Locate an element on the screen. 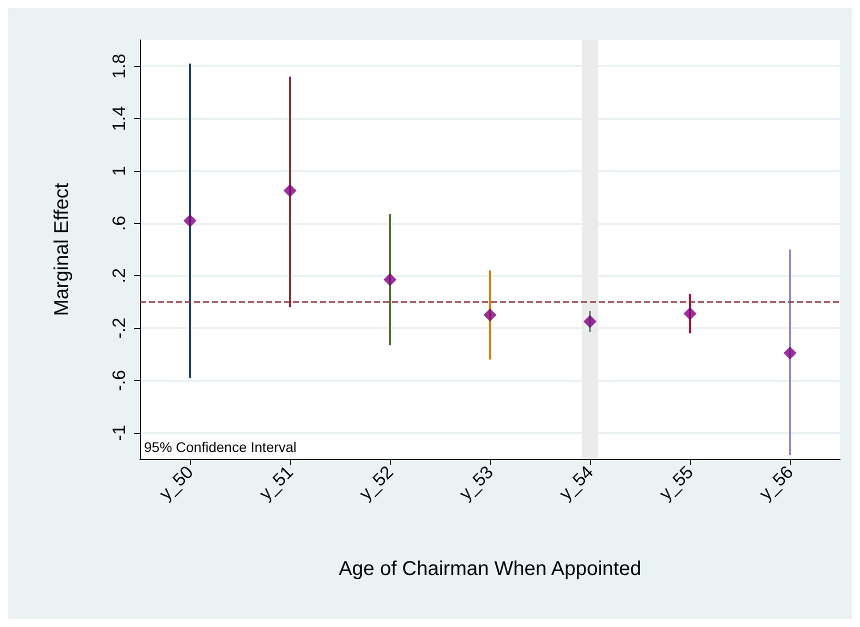  y-tick-label: 1.8 is located at coordinates (119, 66).